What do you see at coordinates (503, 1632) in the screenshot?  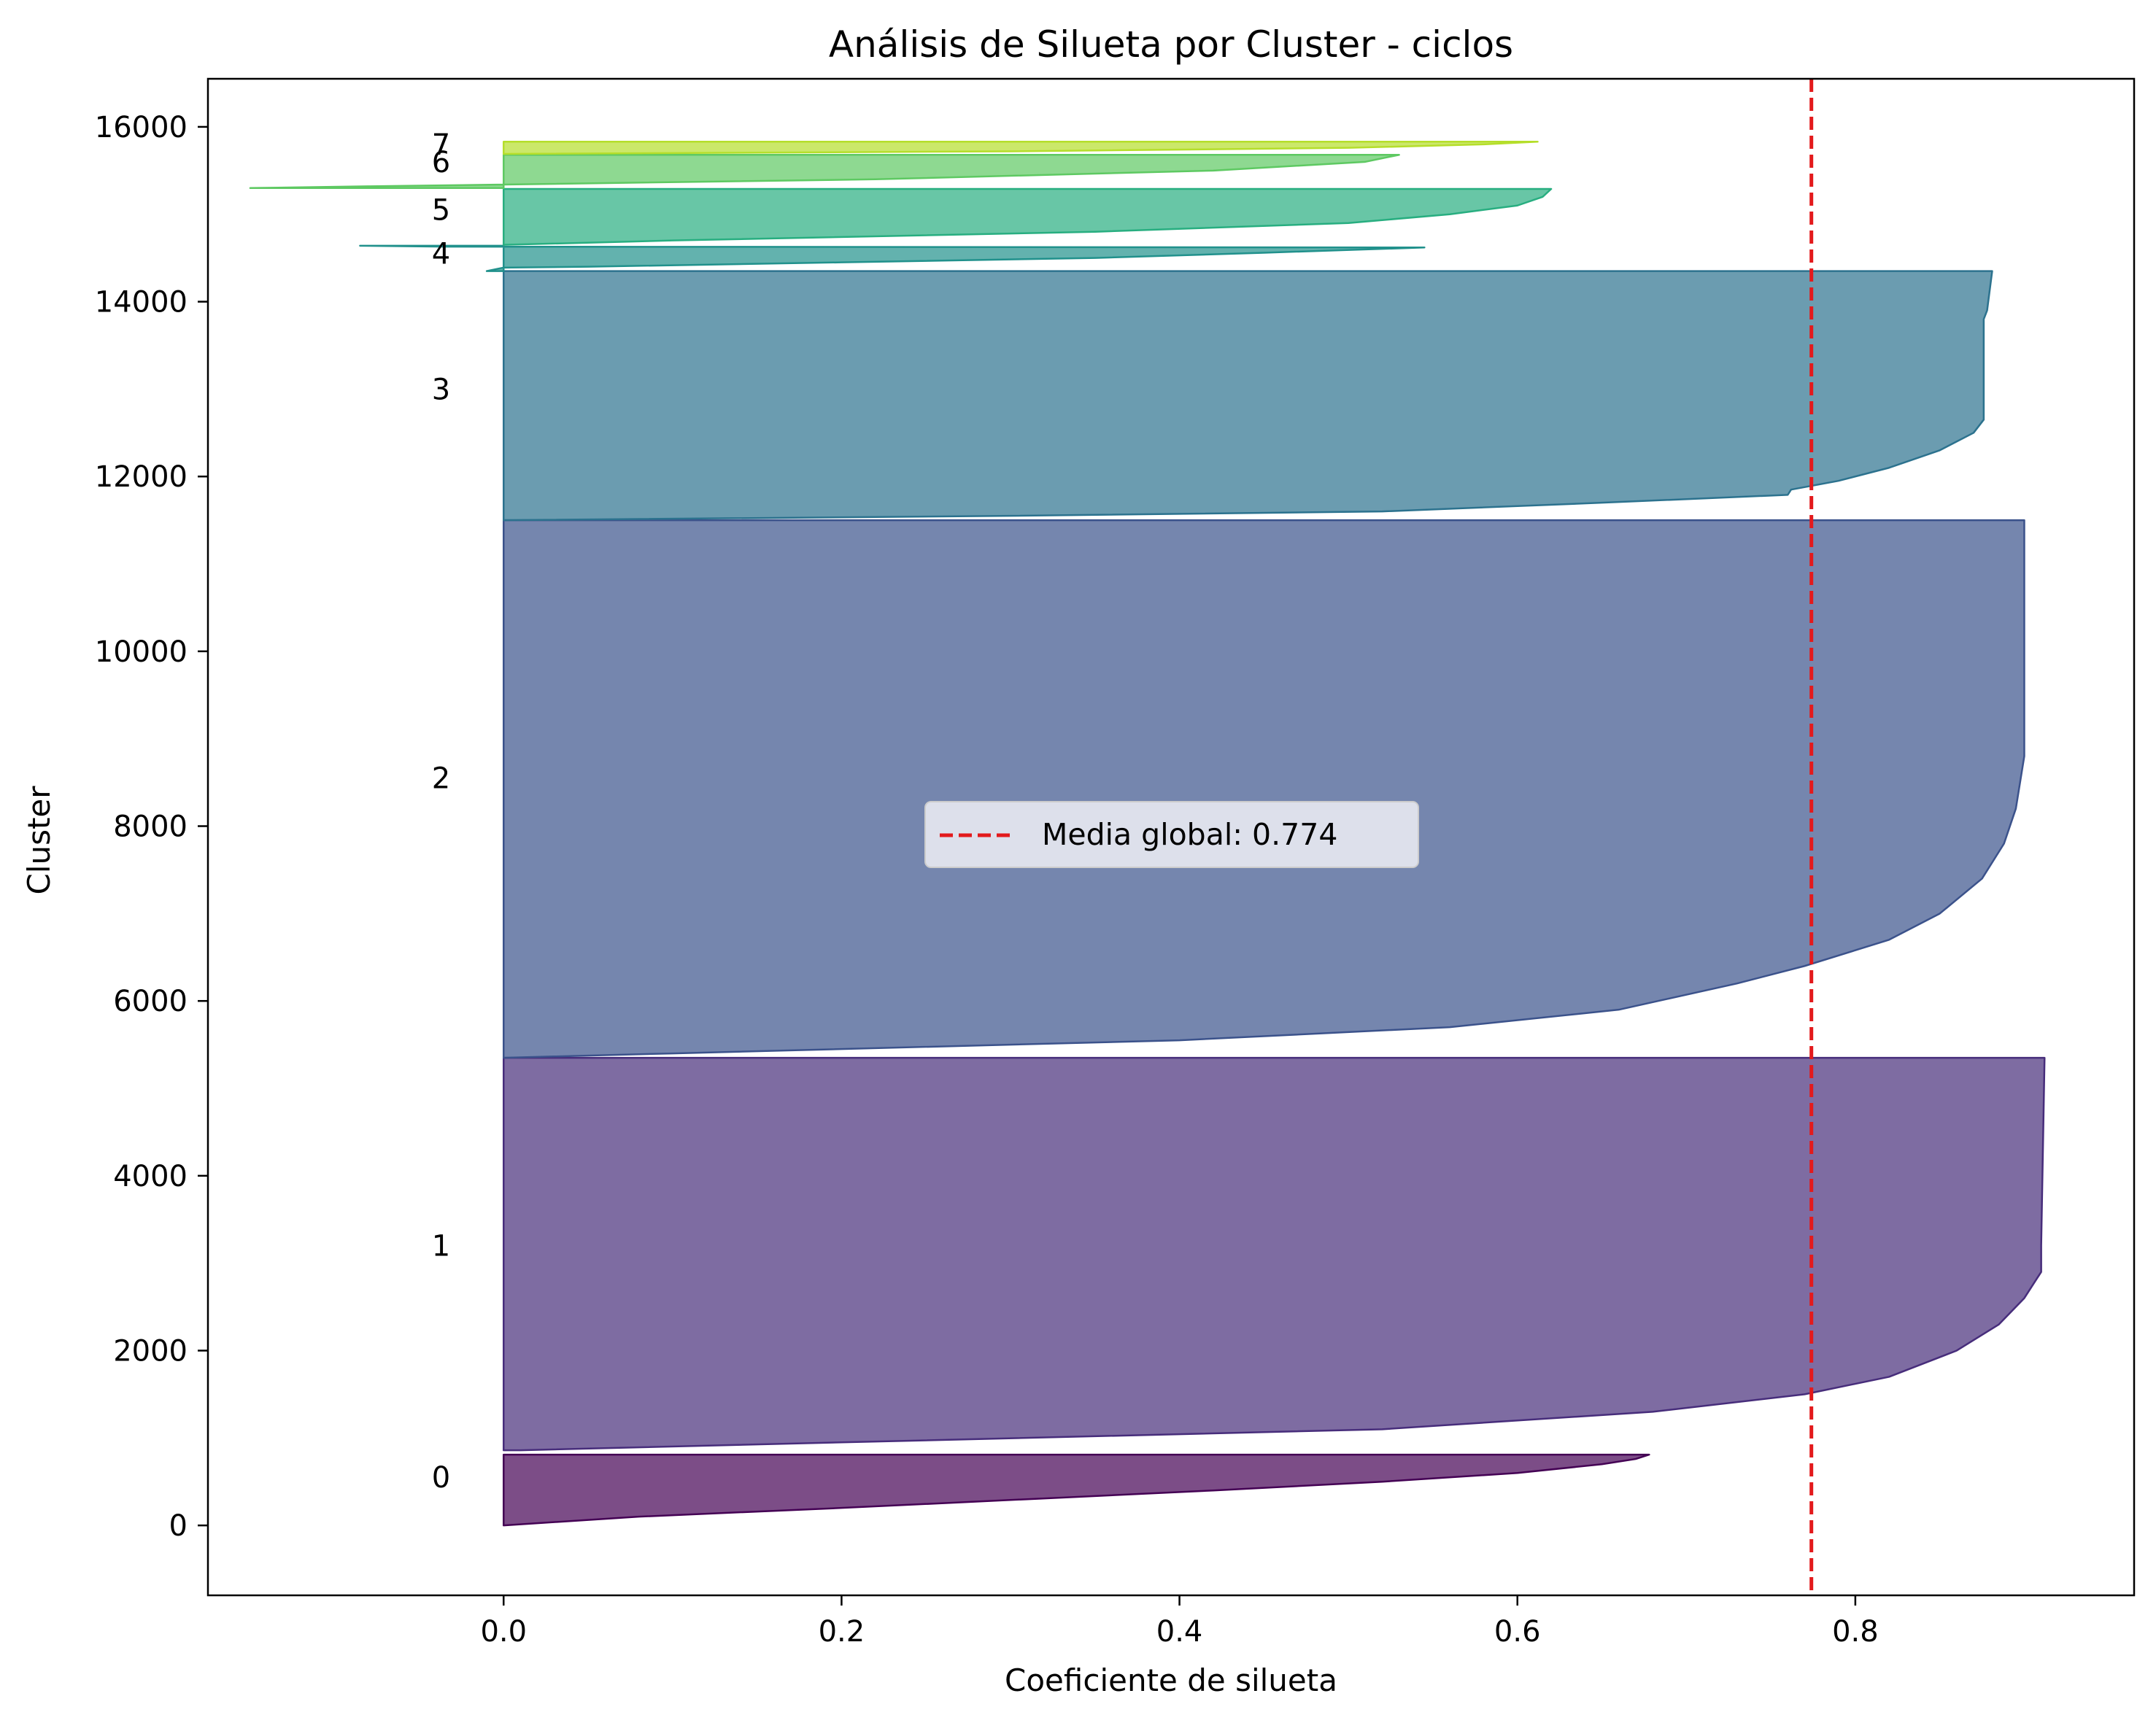 I see `x-tick-label: 0.0` at bounding box center [503, 1632].